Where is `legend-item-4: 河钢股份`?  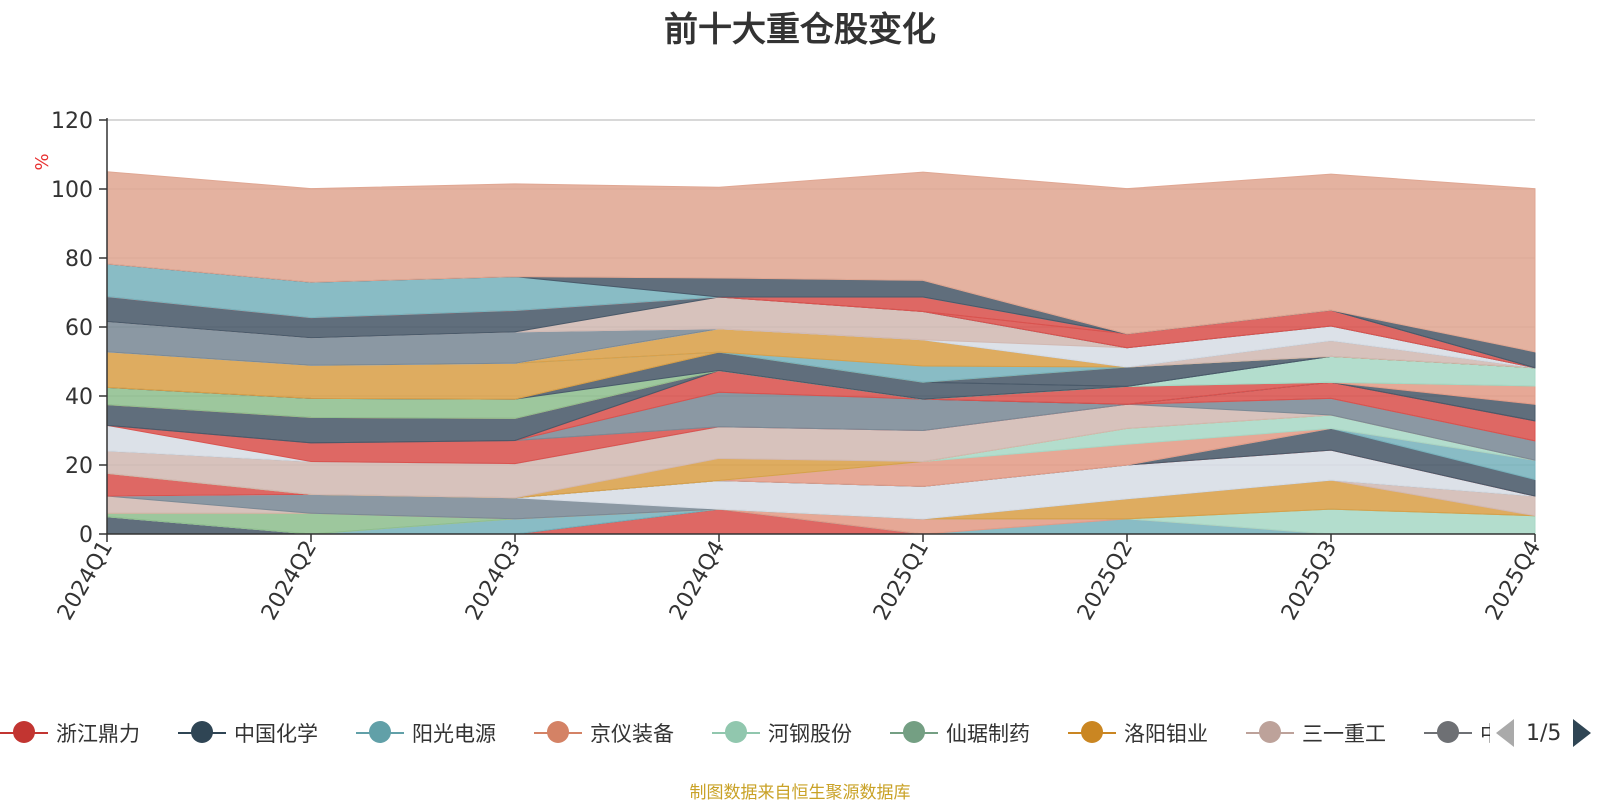 legend-item-4: 河钢股份 is located at coordinates (782, 733).